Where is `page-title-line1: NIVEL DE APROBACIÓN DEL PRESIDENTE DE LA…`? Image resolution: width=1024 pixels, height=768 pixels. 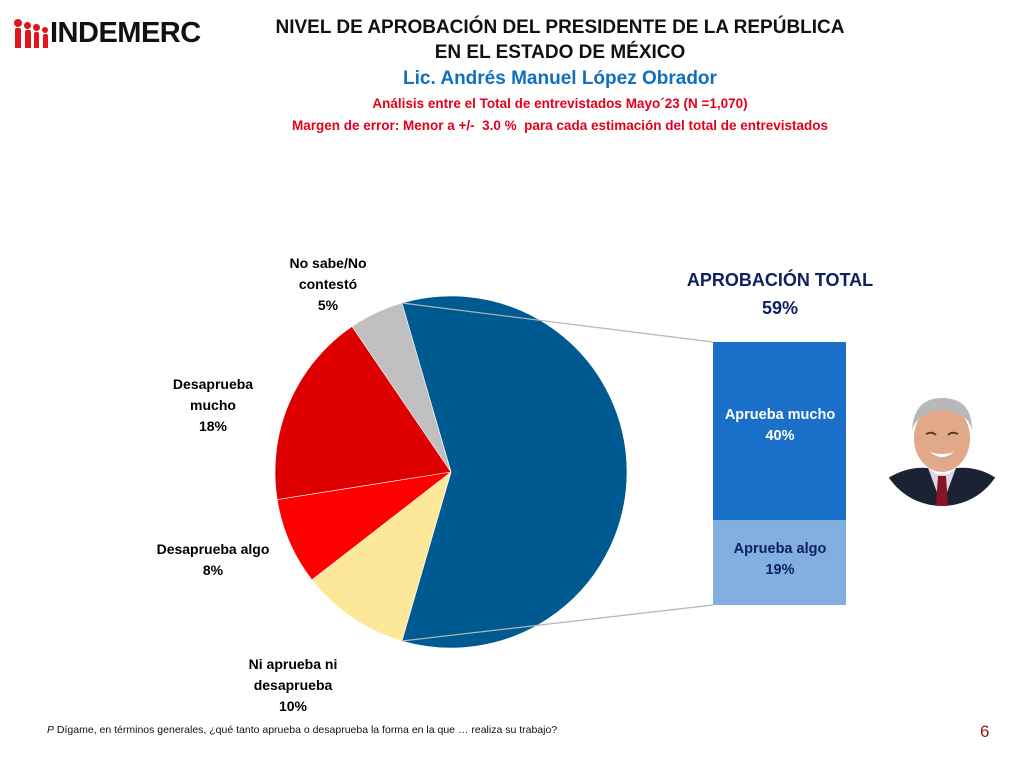 page-title-line1: NIVEL DE APROBACIÓN DEL PRESIDENTE DE LA… is located at coordinates (560, 27).